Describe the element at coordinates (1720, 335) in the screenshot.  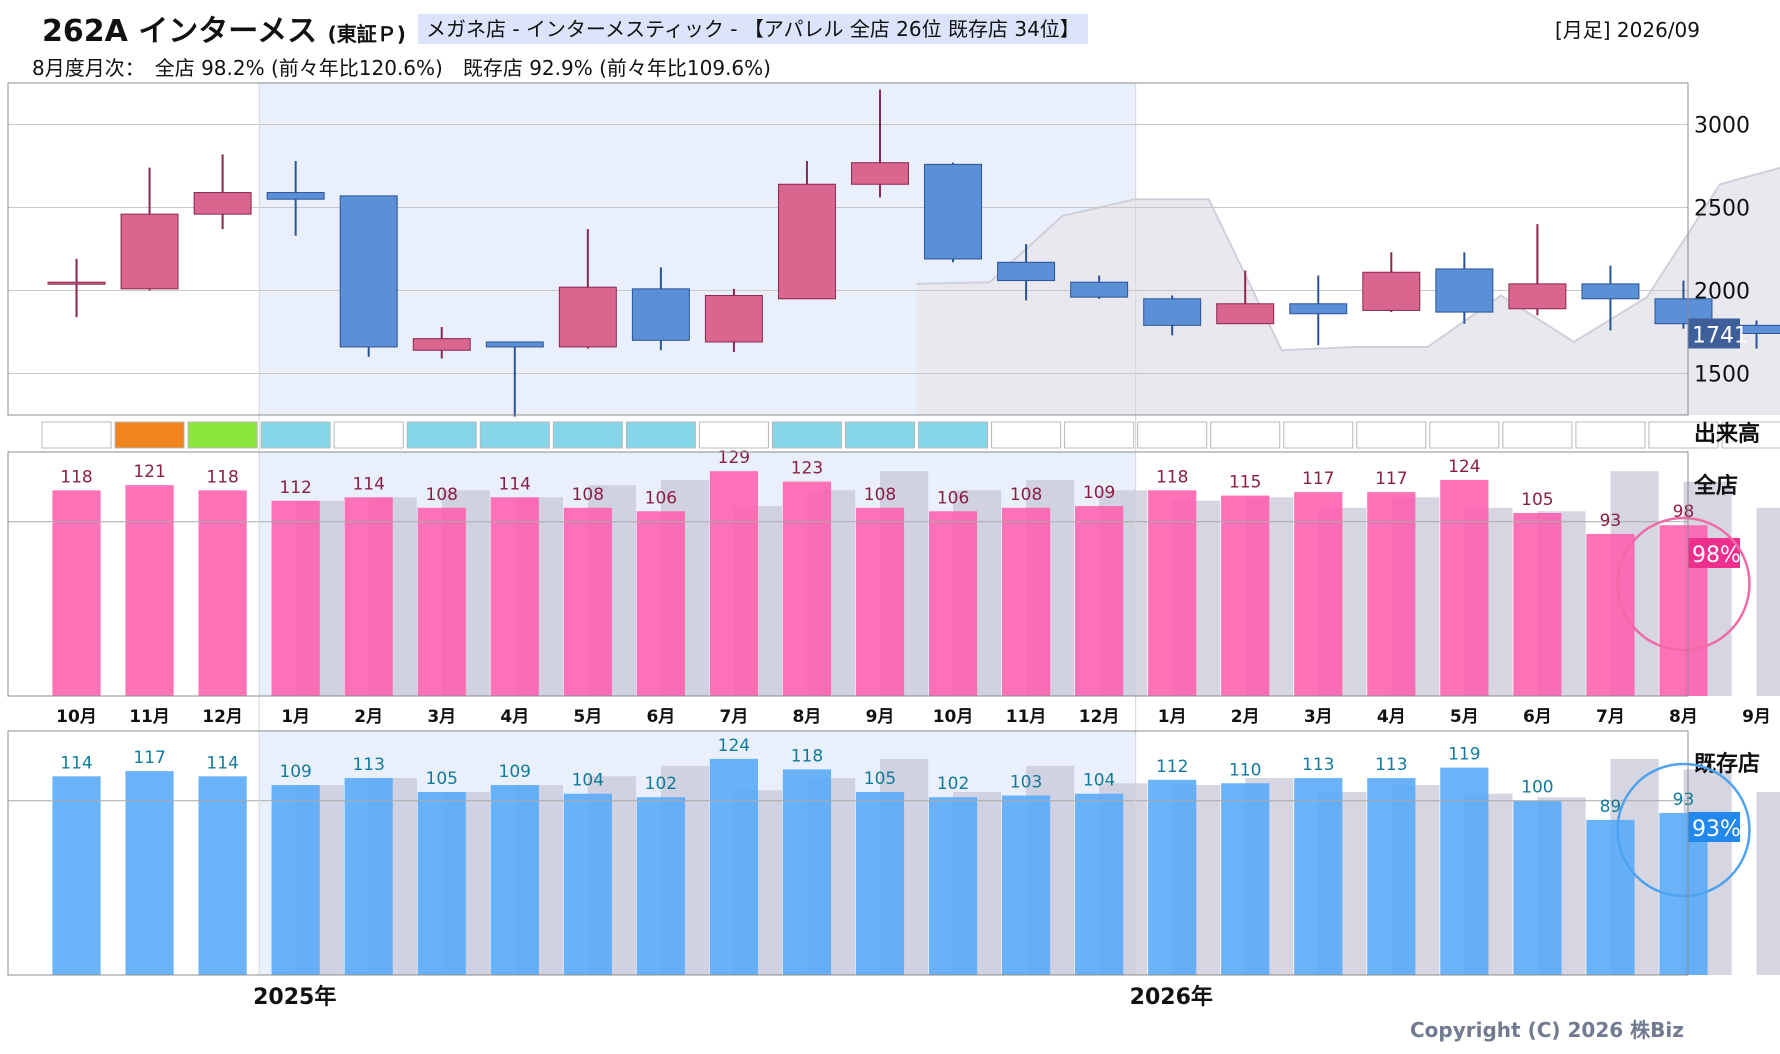
I see `last-price-value: 1741` at that location.